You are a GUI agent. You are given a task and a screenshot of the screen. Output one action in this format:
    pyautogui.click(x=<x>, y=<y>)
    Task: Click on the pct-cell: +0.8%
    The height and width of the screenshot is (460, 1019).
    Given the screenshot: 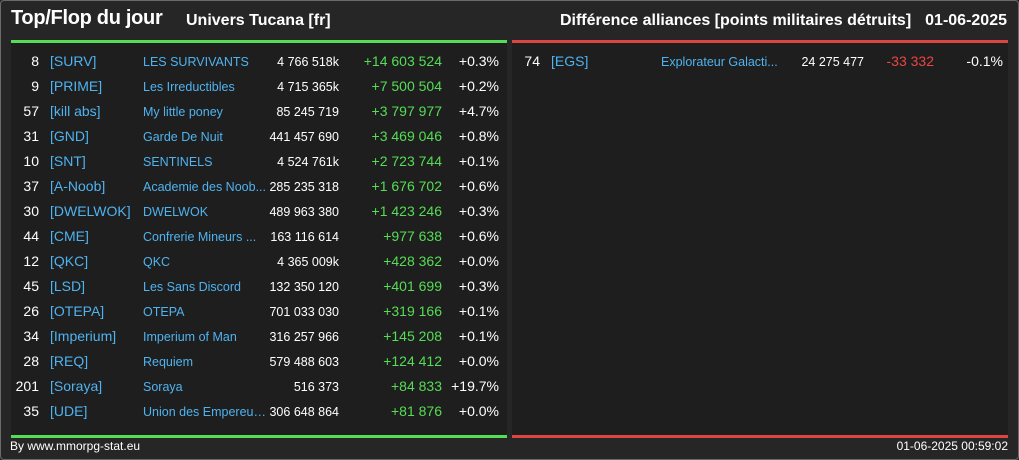 What is the action you would take?
    pyautogui.click(x=478, y=136)
    